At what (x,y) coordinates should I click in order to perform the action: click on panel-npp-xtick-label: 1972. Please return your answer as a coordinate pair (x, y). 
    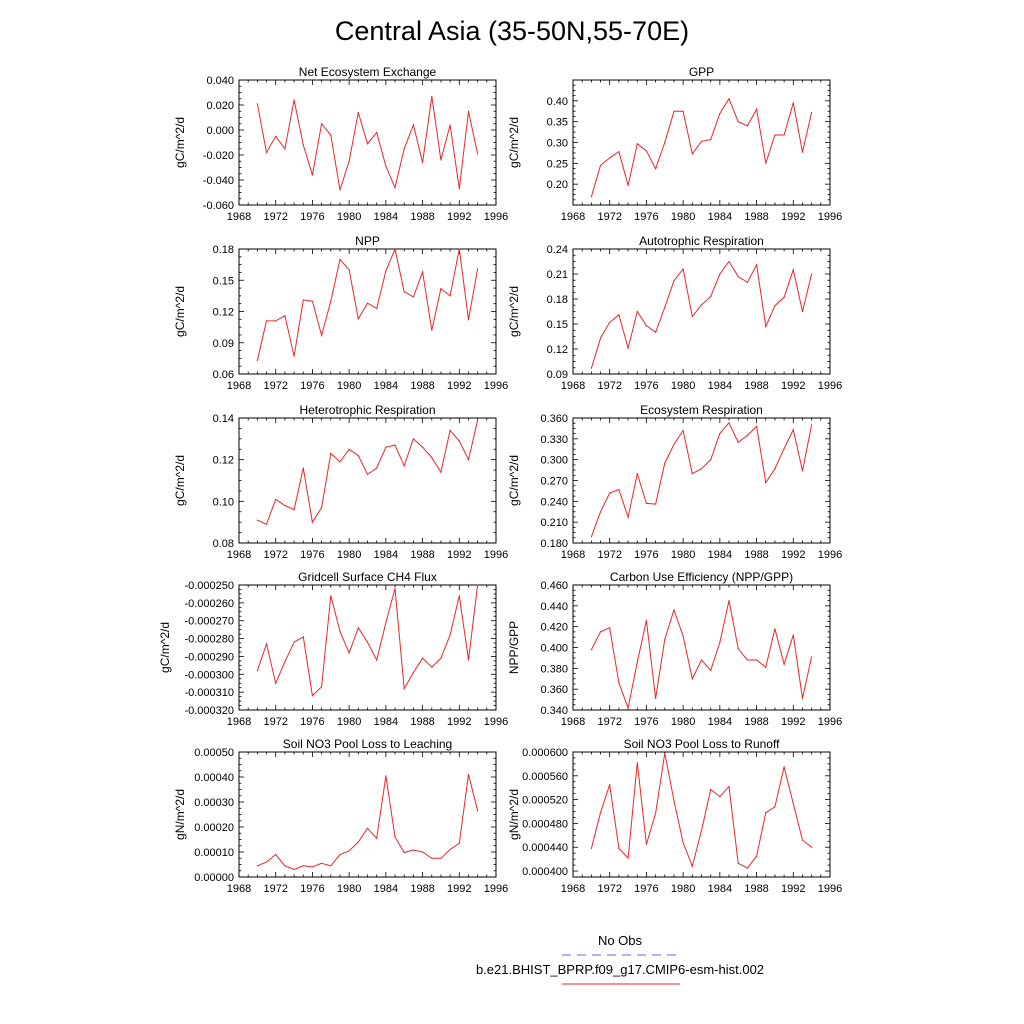
    Looking at the image, I should click on (275, 386).